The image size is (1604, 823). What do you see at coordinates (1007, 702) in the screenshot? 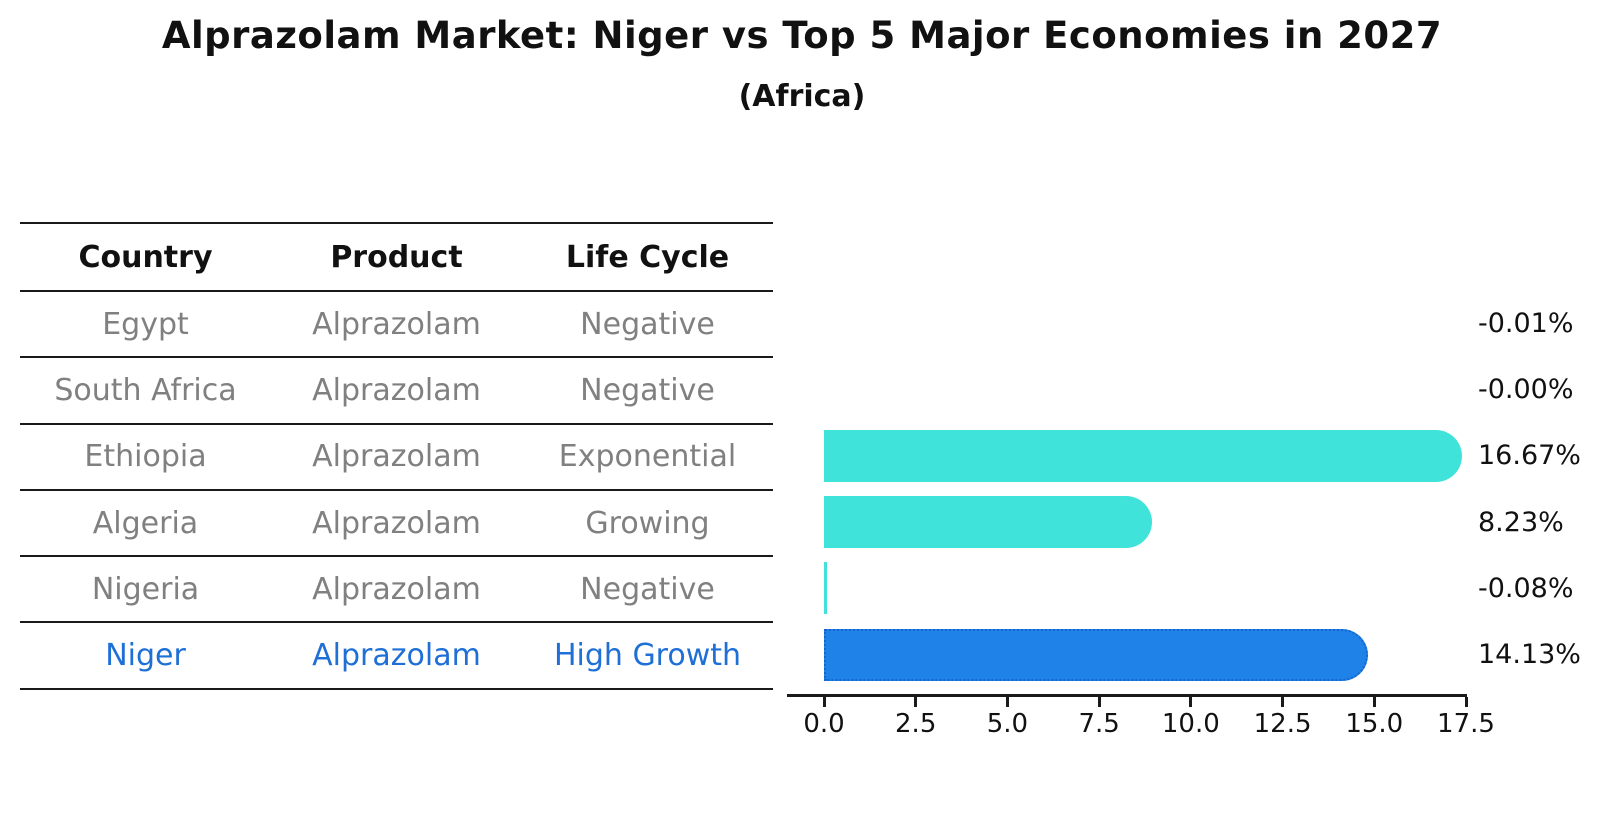
I see `x-tick-5.0` at bounding box center [1007, 702].